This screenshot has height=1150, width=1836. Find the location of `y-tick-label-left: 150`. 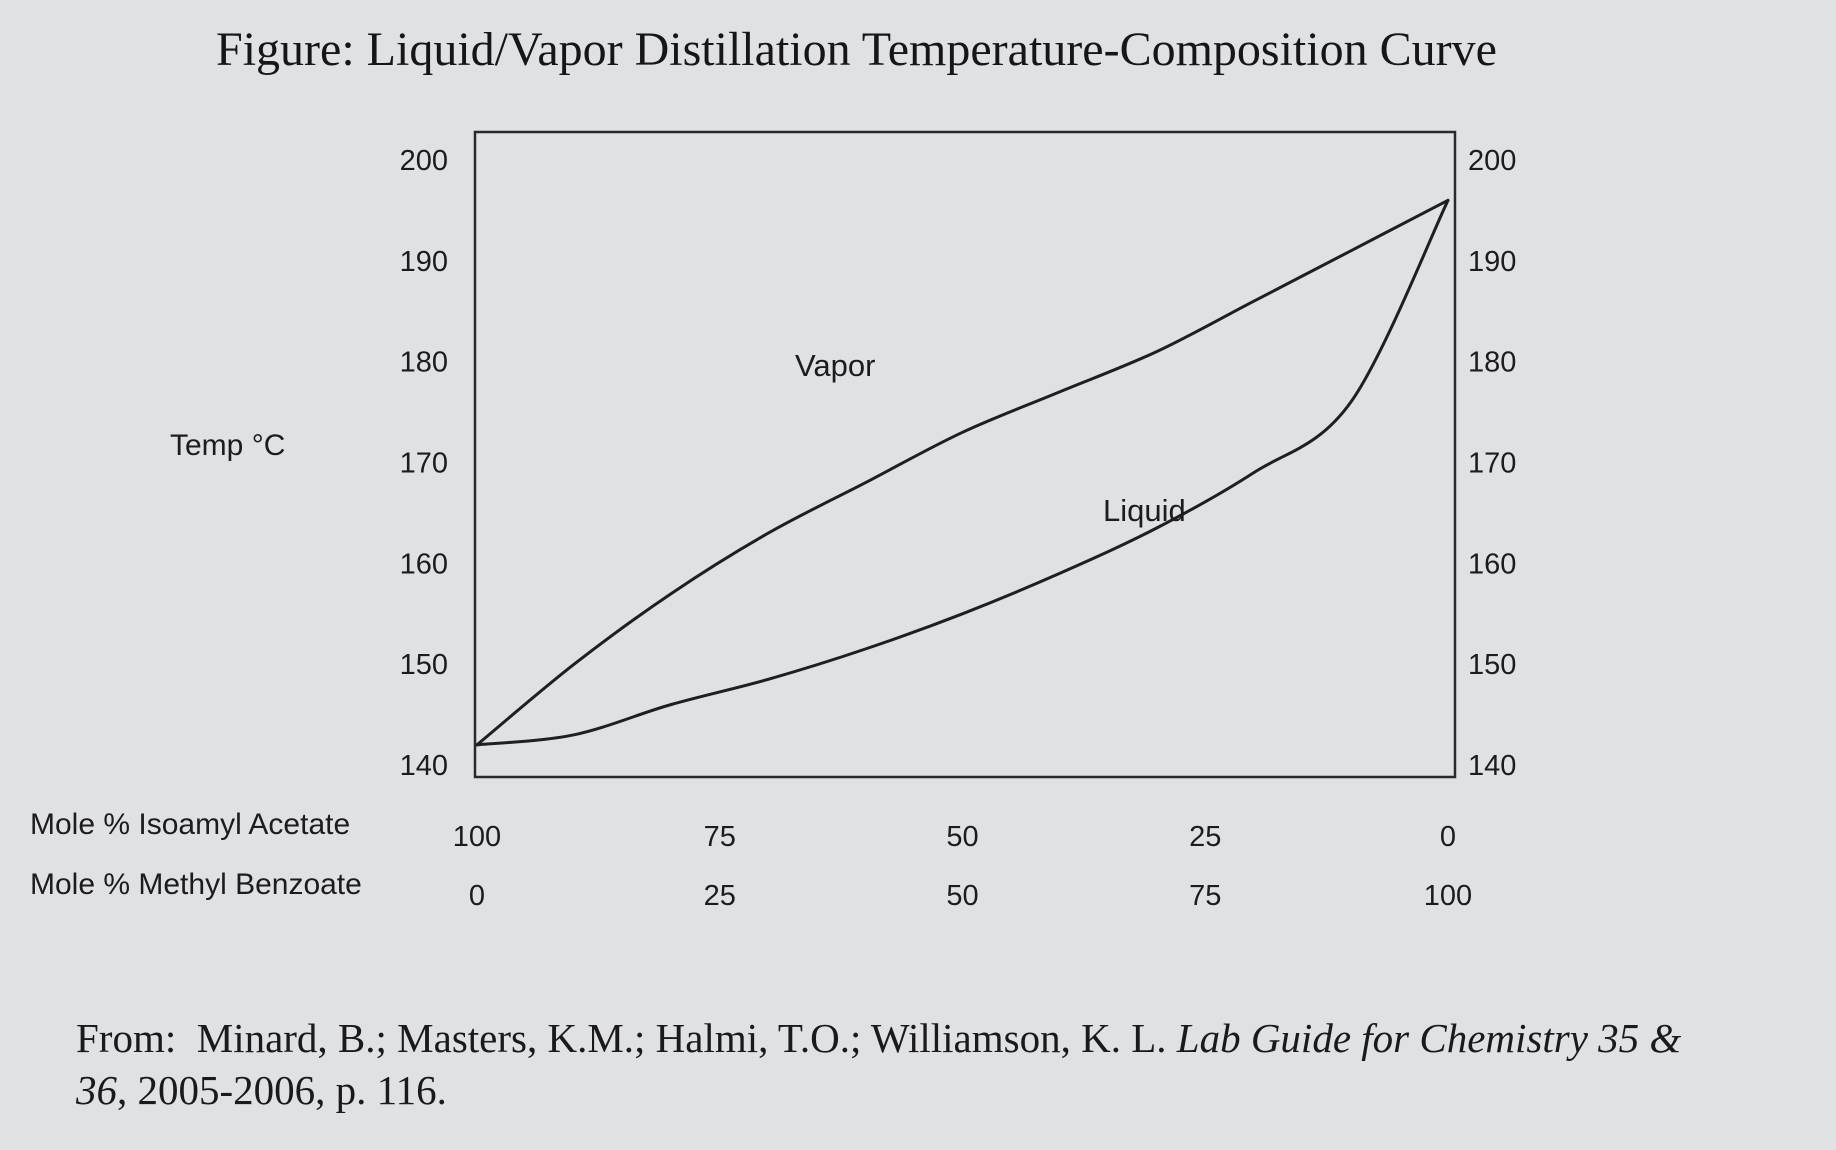

y-tick-label-left: 150 is located at coordinates (424, 665).